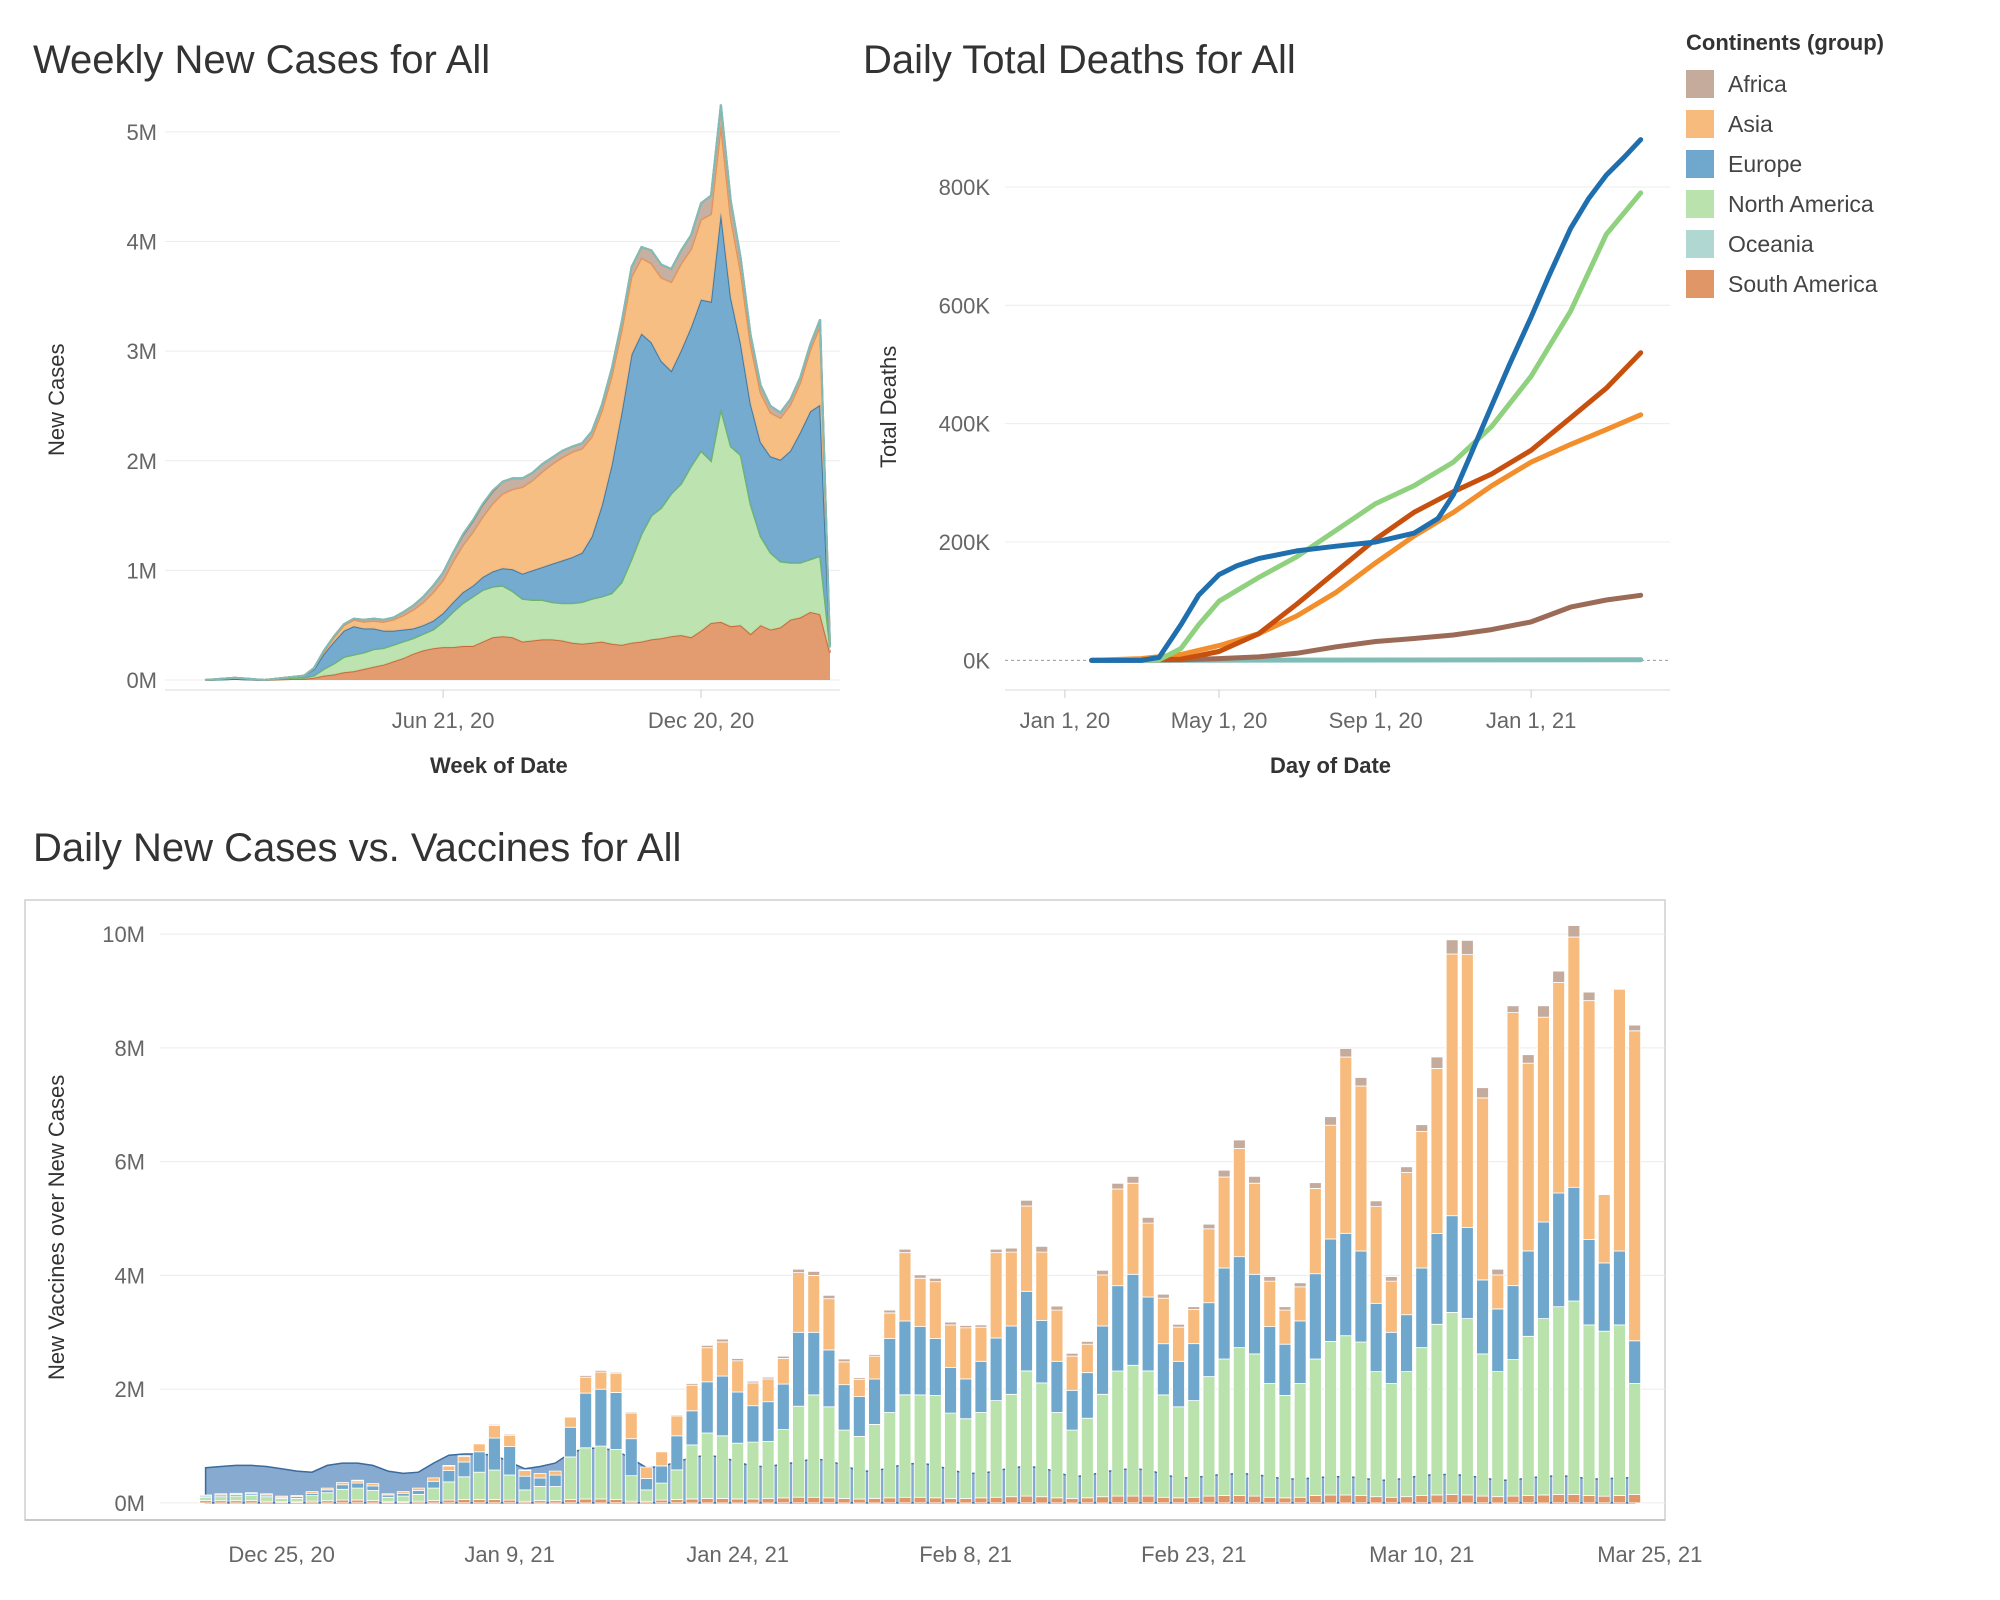  What do you see at coordinates (1219, 720) in the screenshot?
I see `deaths-x-tick-label: May 1, 20` at bounding box center [1219, 720].